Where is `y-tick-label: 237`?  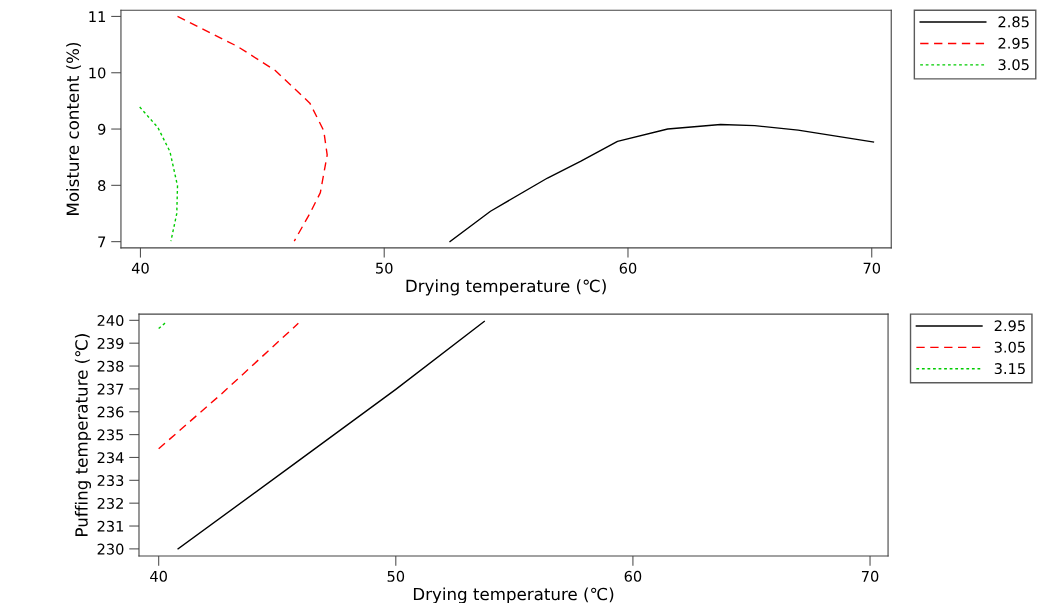 y-tick-label: 237 is located at coordinates (110, 389).